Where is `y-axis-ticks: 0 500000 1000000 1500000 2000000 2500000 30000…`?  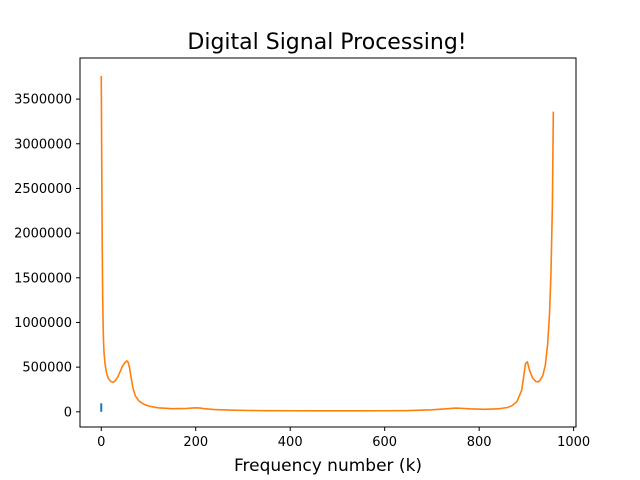 y-axis-ticks: 0 500000 1000000 1500000 2000000 2500000 30000… is located at coordinates (47, 256).